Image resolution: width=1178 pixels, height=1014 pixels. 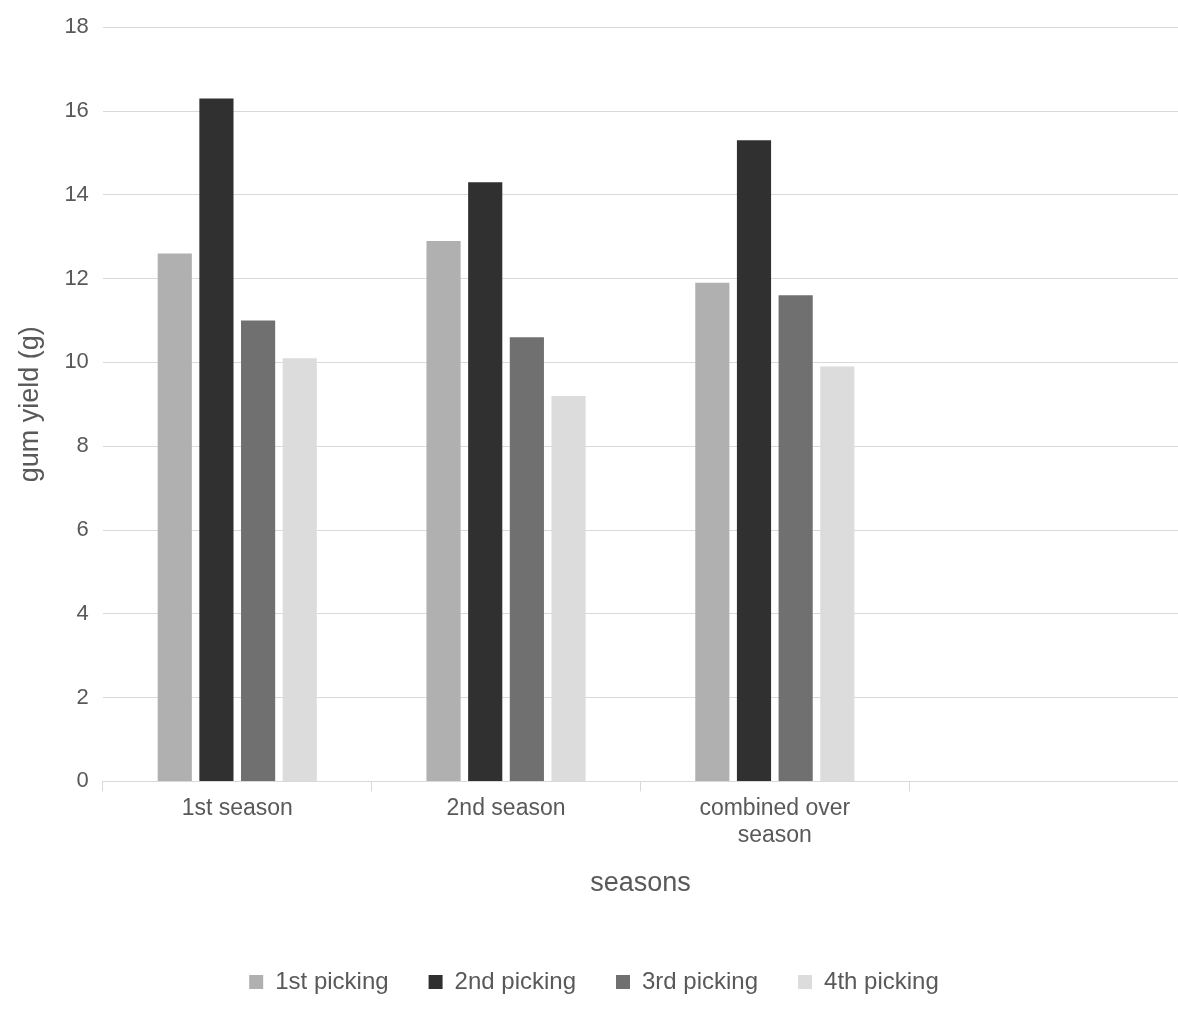 What do you see at coordinates (76, 110) in the screenshot?
I see `y-tick-label: 16` at bounding box center [76, 110].